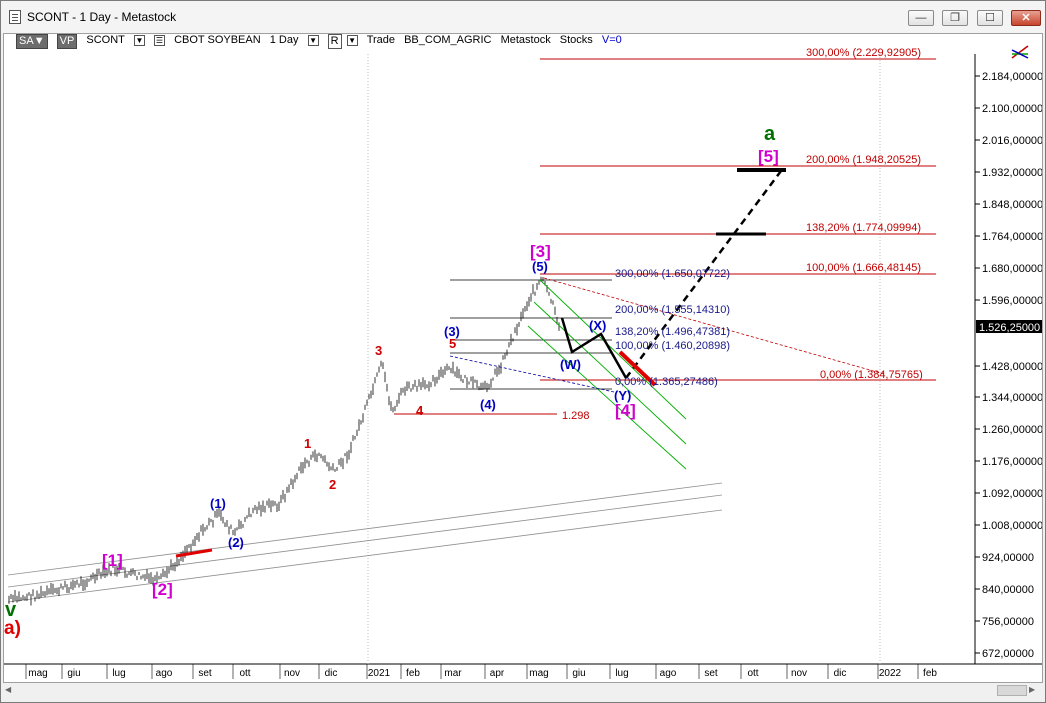 Image resolution: width=1046 pixels, height=703 pixels. I want to click on price-tick-label: 2.184,00000, so click(1012, 77).